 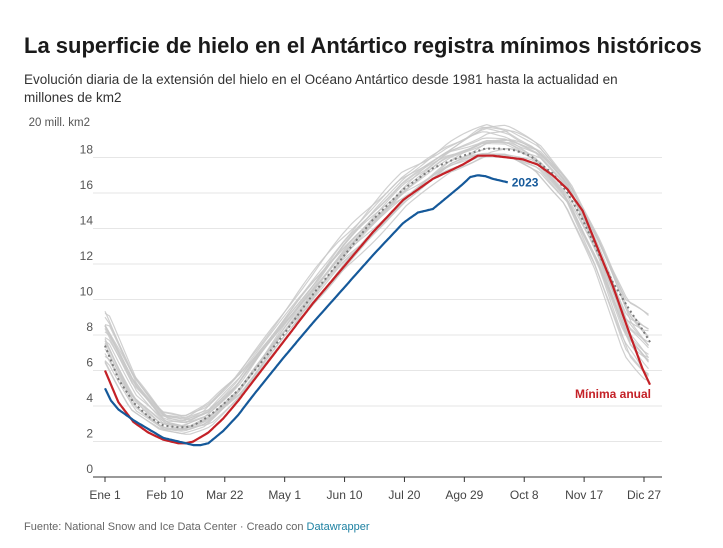 What do you see at coordinates (284, 495) in the screenshot?
I see `x-tick-label: May 1` at bounding box center [284, 495].